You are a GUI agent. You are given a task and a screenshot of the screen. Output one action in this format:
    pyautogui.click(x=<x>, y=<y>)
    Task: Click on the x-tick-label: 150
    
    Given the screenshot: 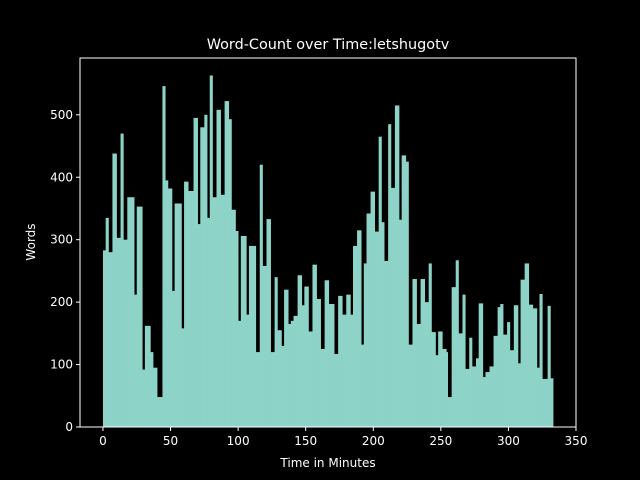 What is the action you would take?
    pyautogui.click(x=305, y=441)
    